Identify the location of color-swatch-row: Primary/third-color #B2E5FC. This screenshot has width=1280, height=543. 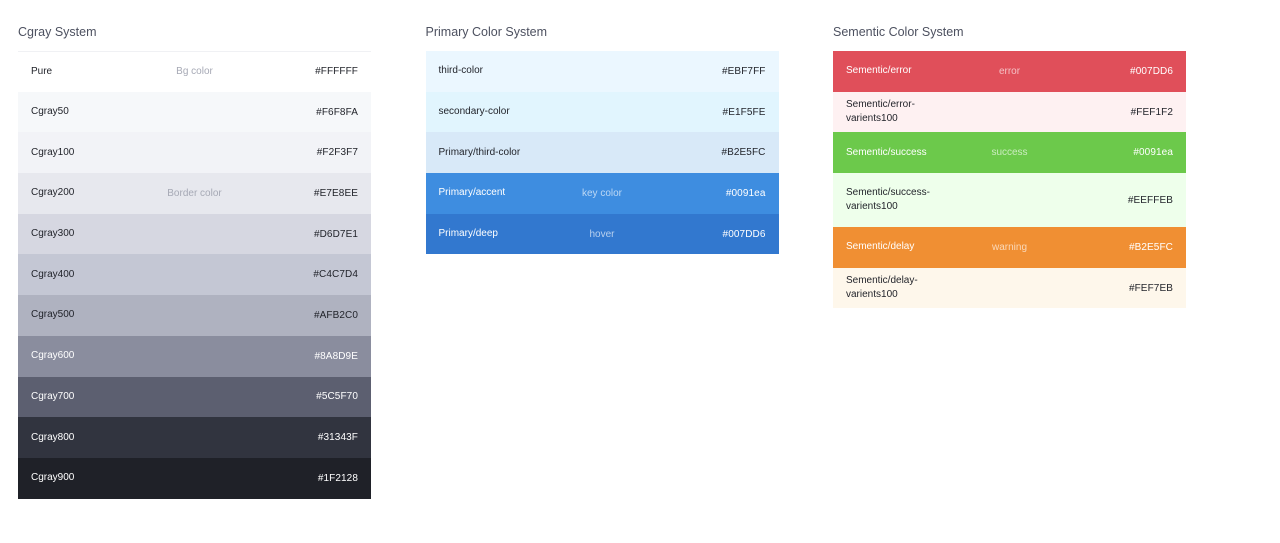
(602, 153).